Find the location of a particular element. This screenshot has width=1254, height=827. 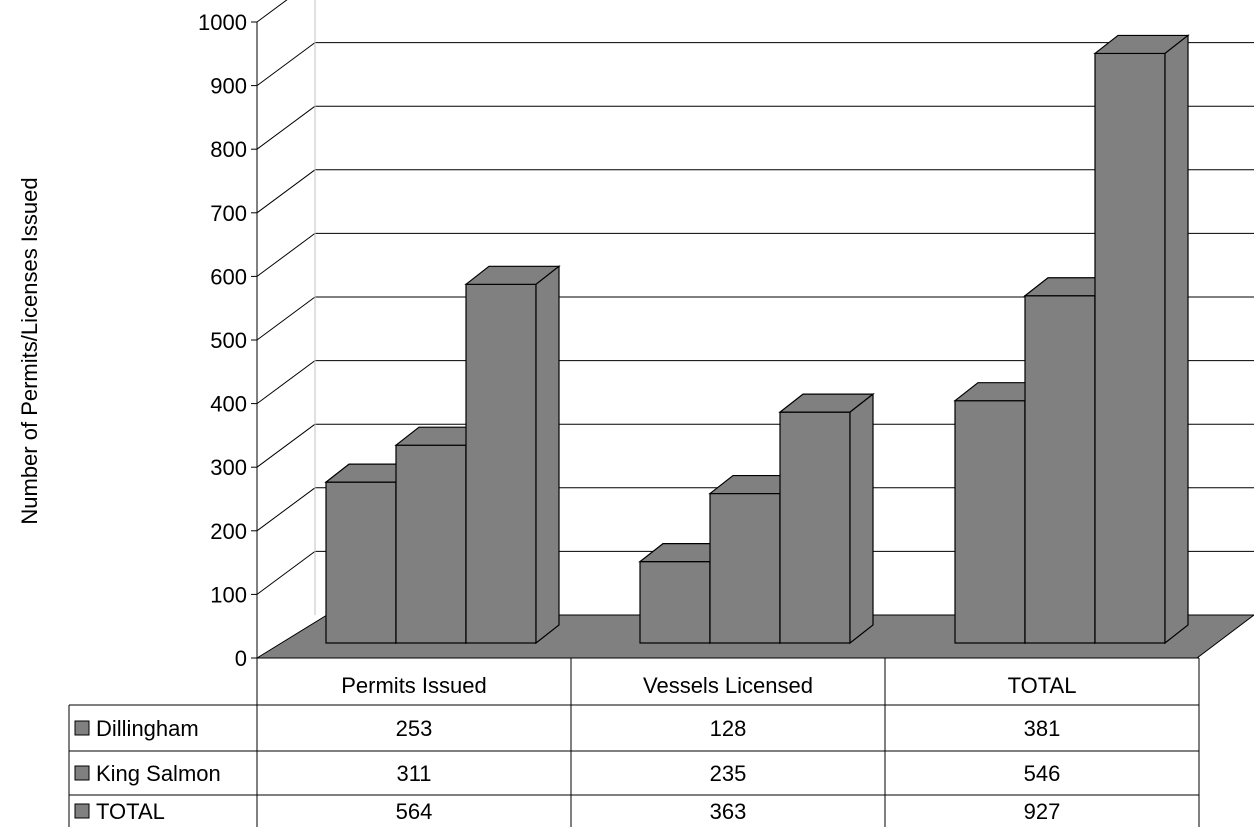

table-cell-value: 128 is located at coordinates (728, 728).